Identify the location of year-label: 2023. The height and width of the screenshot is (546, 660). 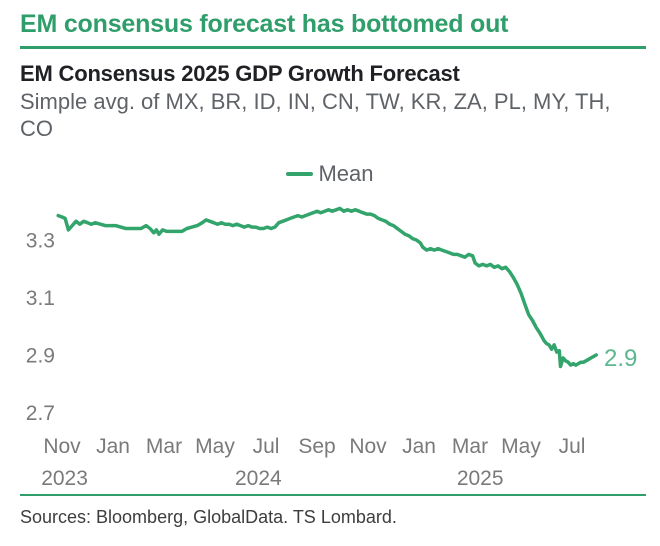
(64, 478).